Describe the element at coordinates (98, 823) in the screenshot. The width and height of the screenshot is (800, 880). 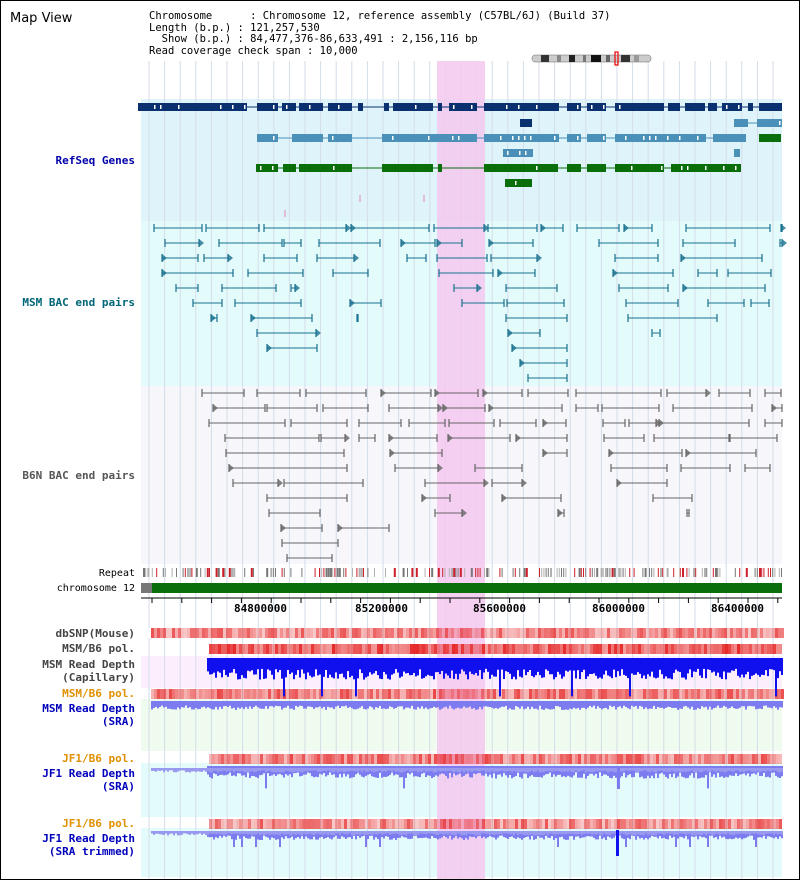
I see `jf1-b6-pol-2-label: JF1/B6 pol.` at that location.